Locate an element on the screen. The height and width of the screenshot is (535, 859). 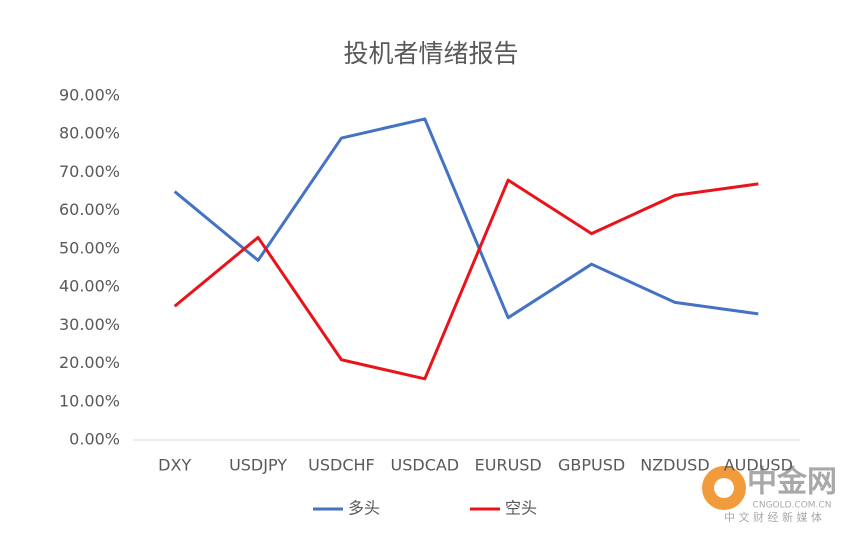
watermark-logo-inner is located at coordinates (724, 488).